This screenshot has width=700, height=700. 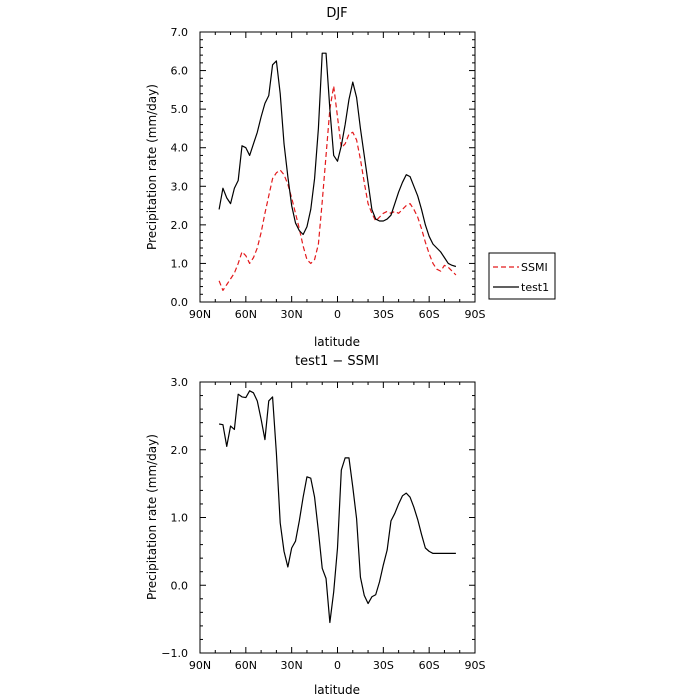 What do you see at coordinates (336, 13) in the screenshot?
I see `chart-title: DJF` at bounding box center [336, 13].